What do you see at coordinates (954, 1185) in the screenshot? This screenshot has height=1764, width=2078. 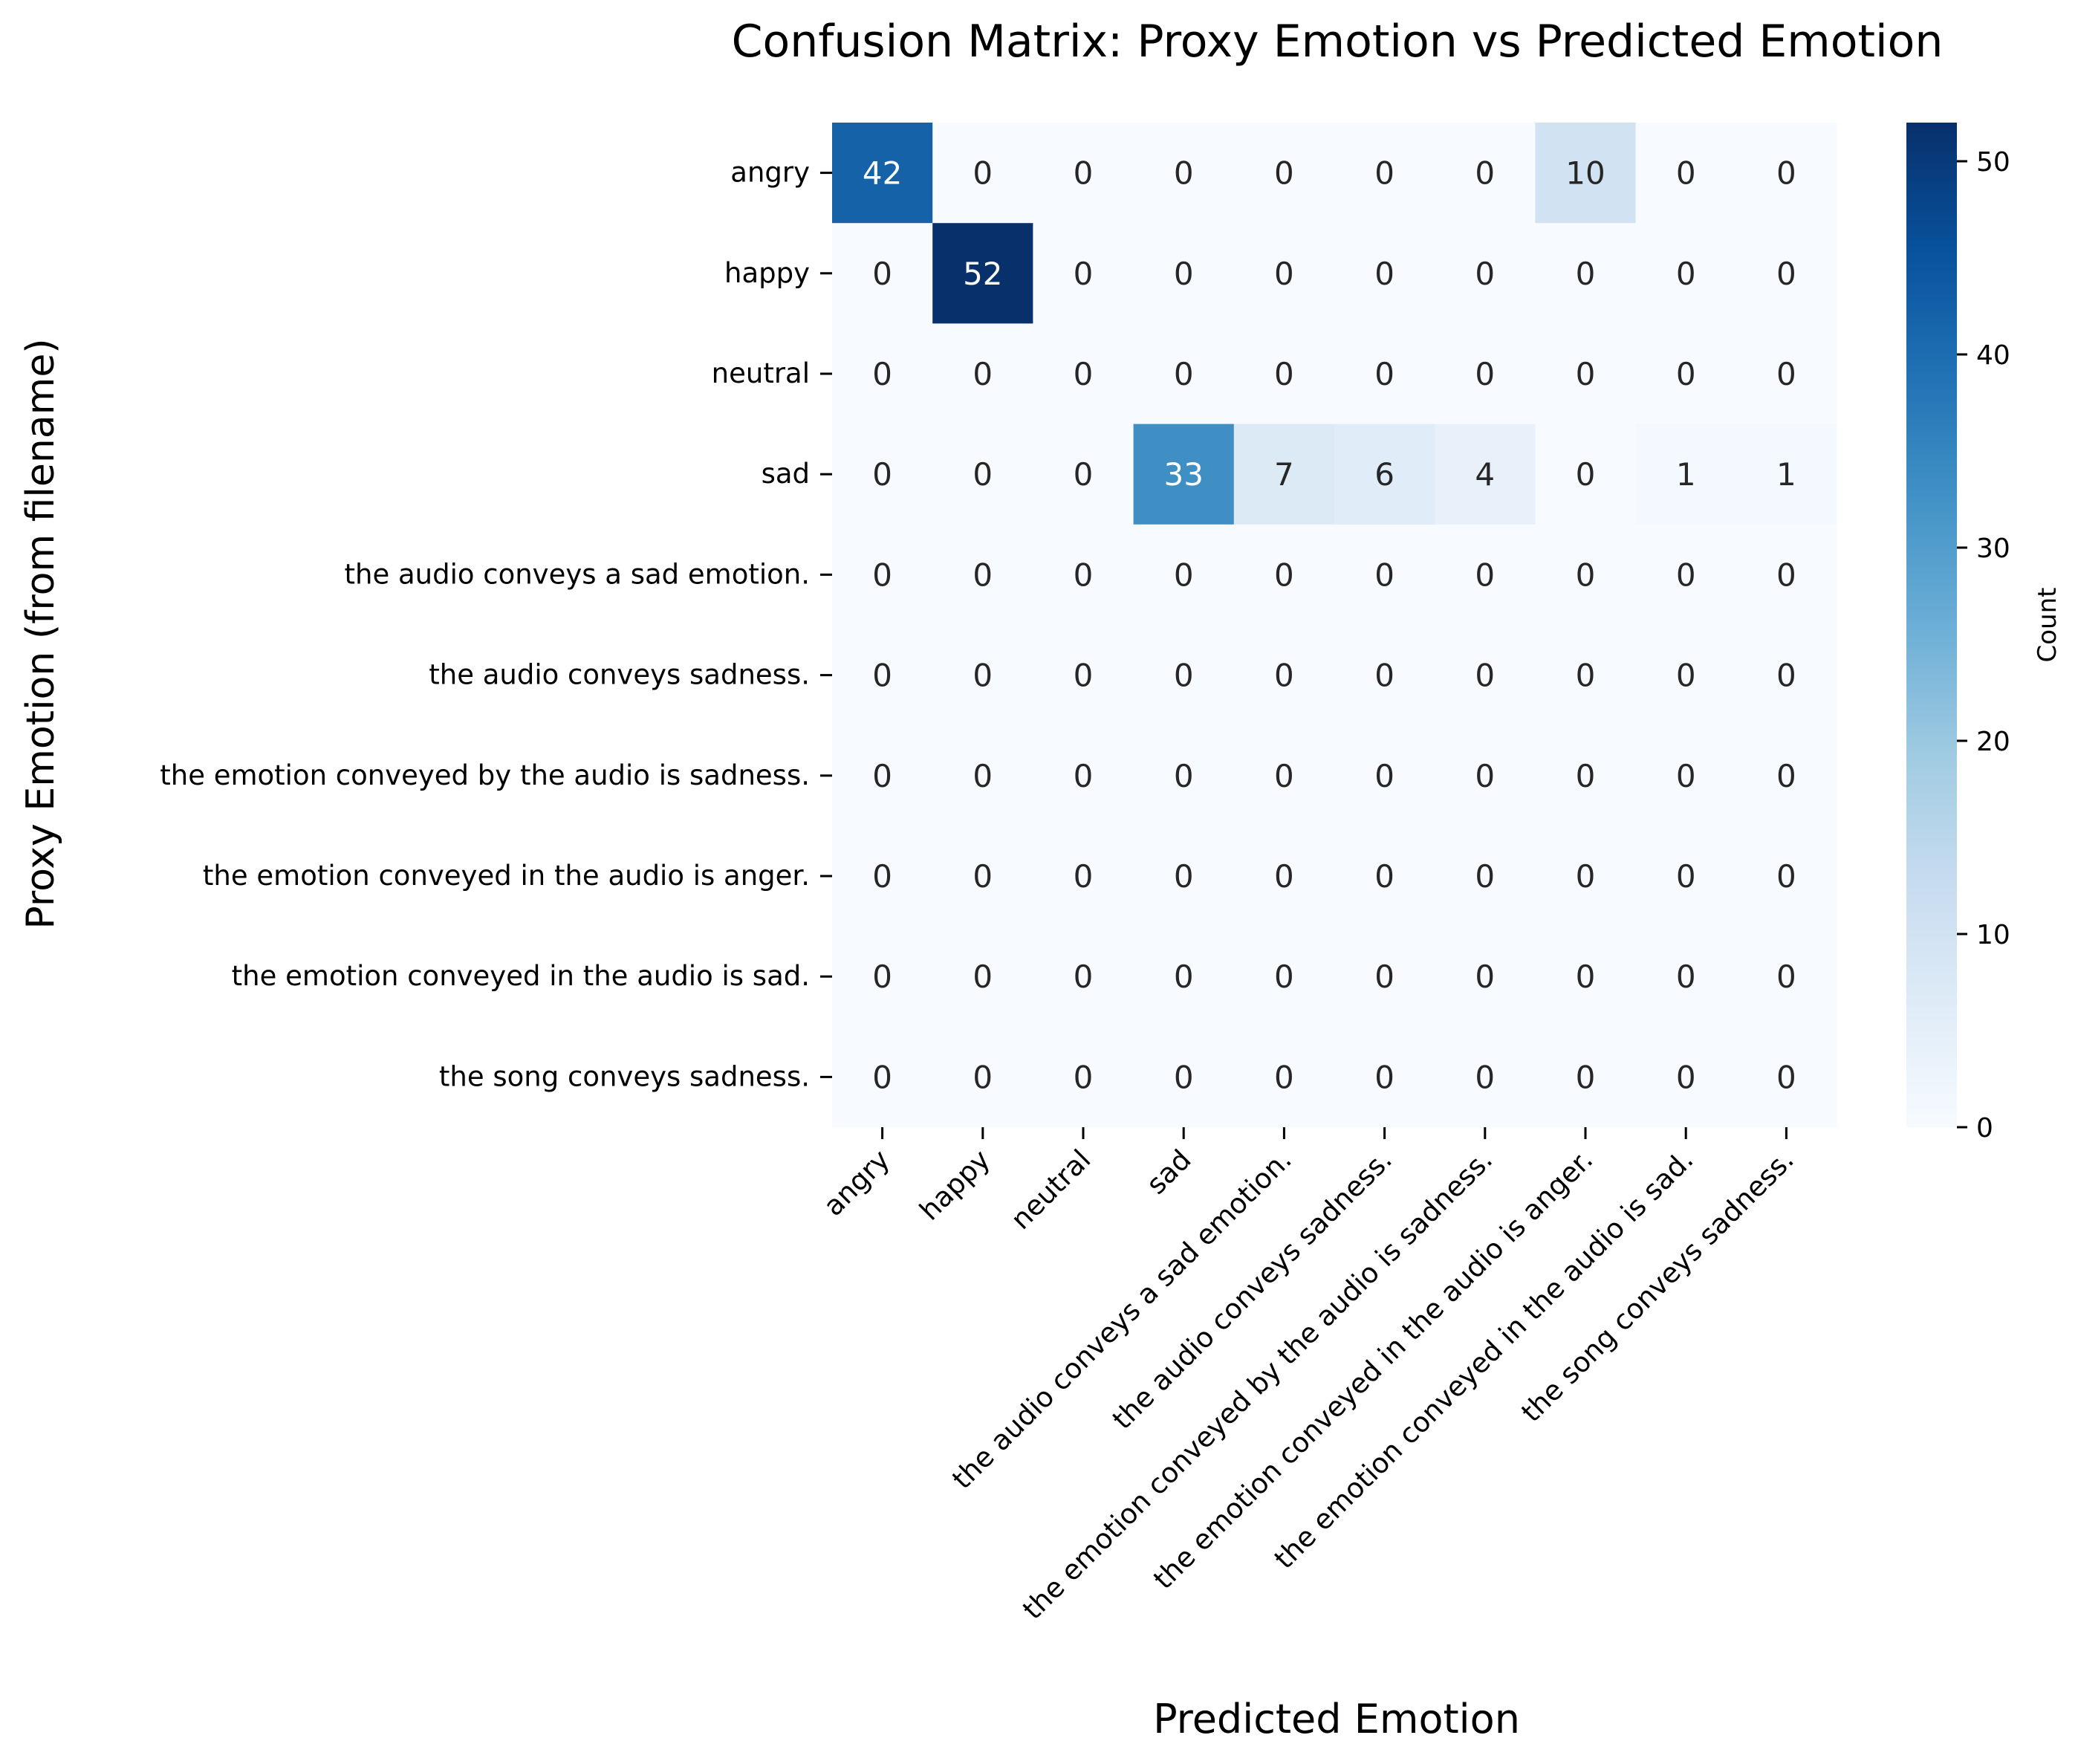 I see `x-tick-label: happy` at bounding box center [954, 1185].